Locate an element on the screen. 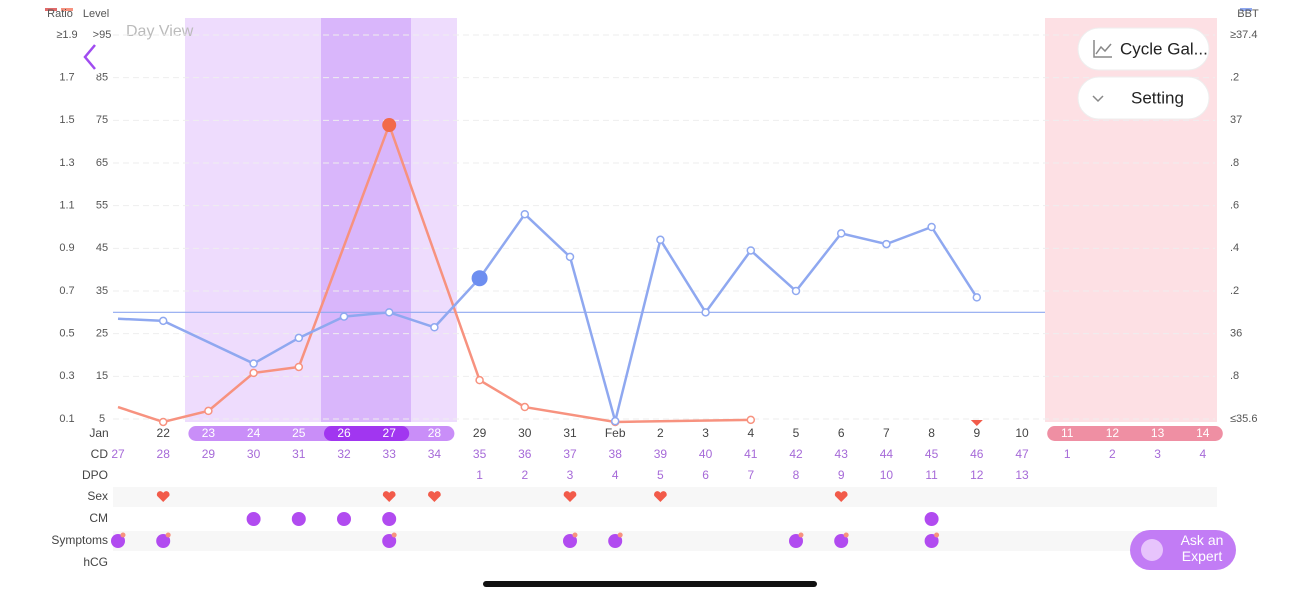 The image size is (1300, 600). row-value: 27 is located at coordinates (118, 454).